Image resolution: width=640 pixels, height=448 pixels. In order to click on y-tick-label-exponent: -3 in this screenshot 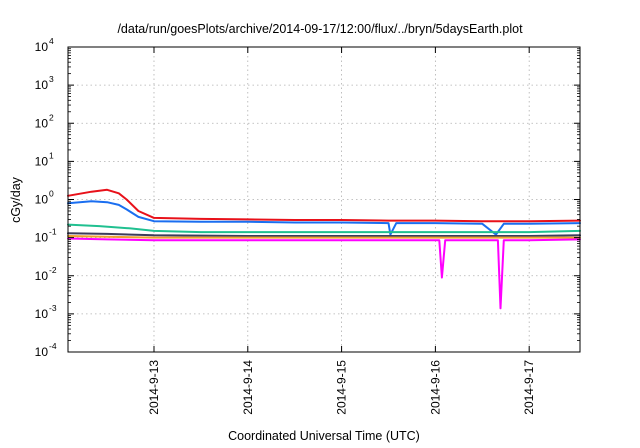, I will do `click(53, 308)`.